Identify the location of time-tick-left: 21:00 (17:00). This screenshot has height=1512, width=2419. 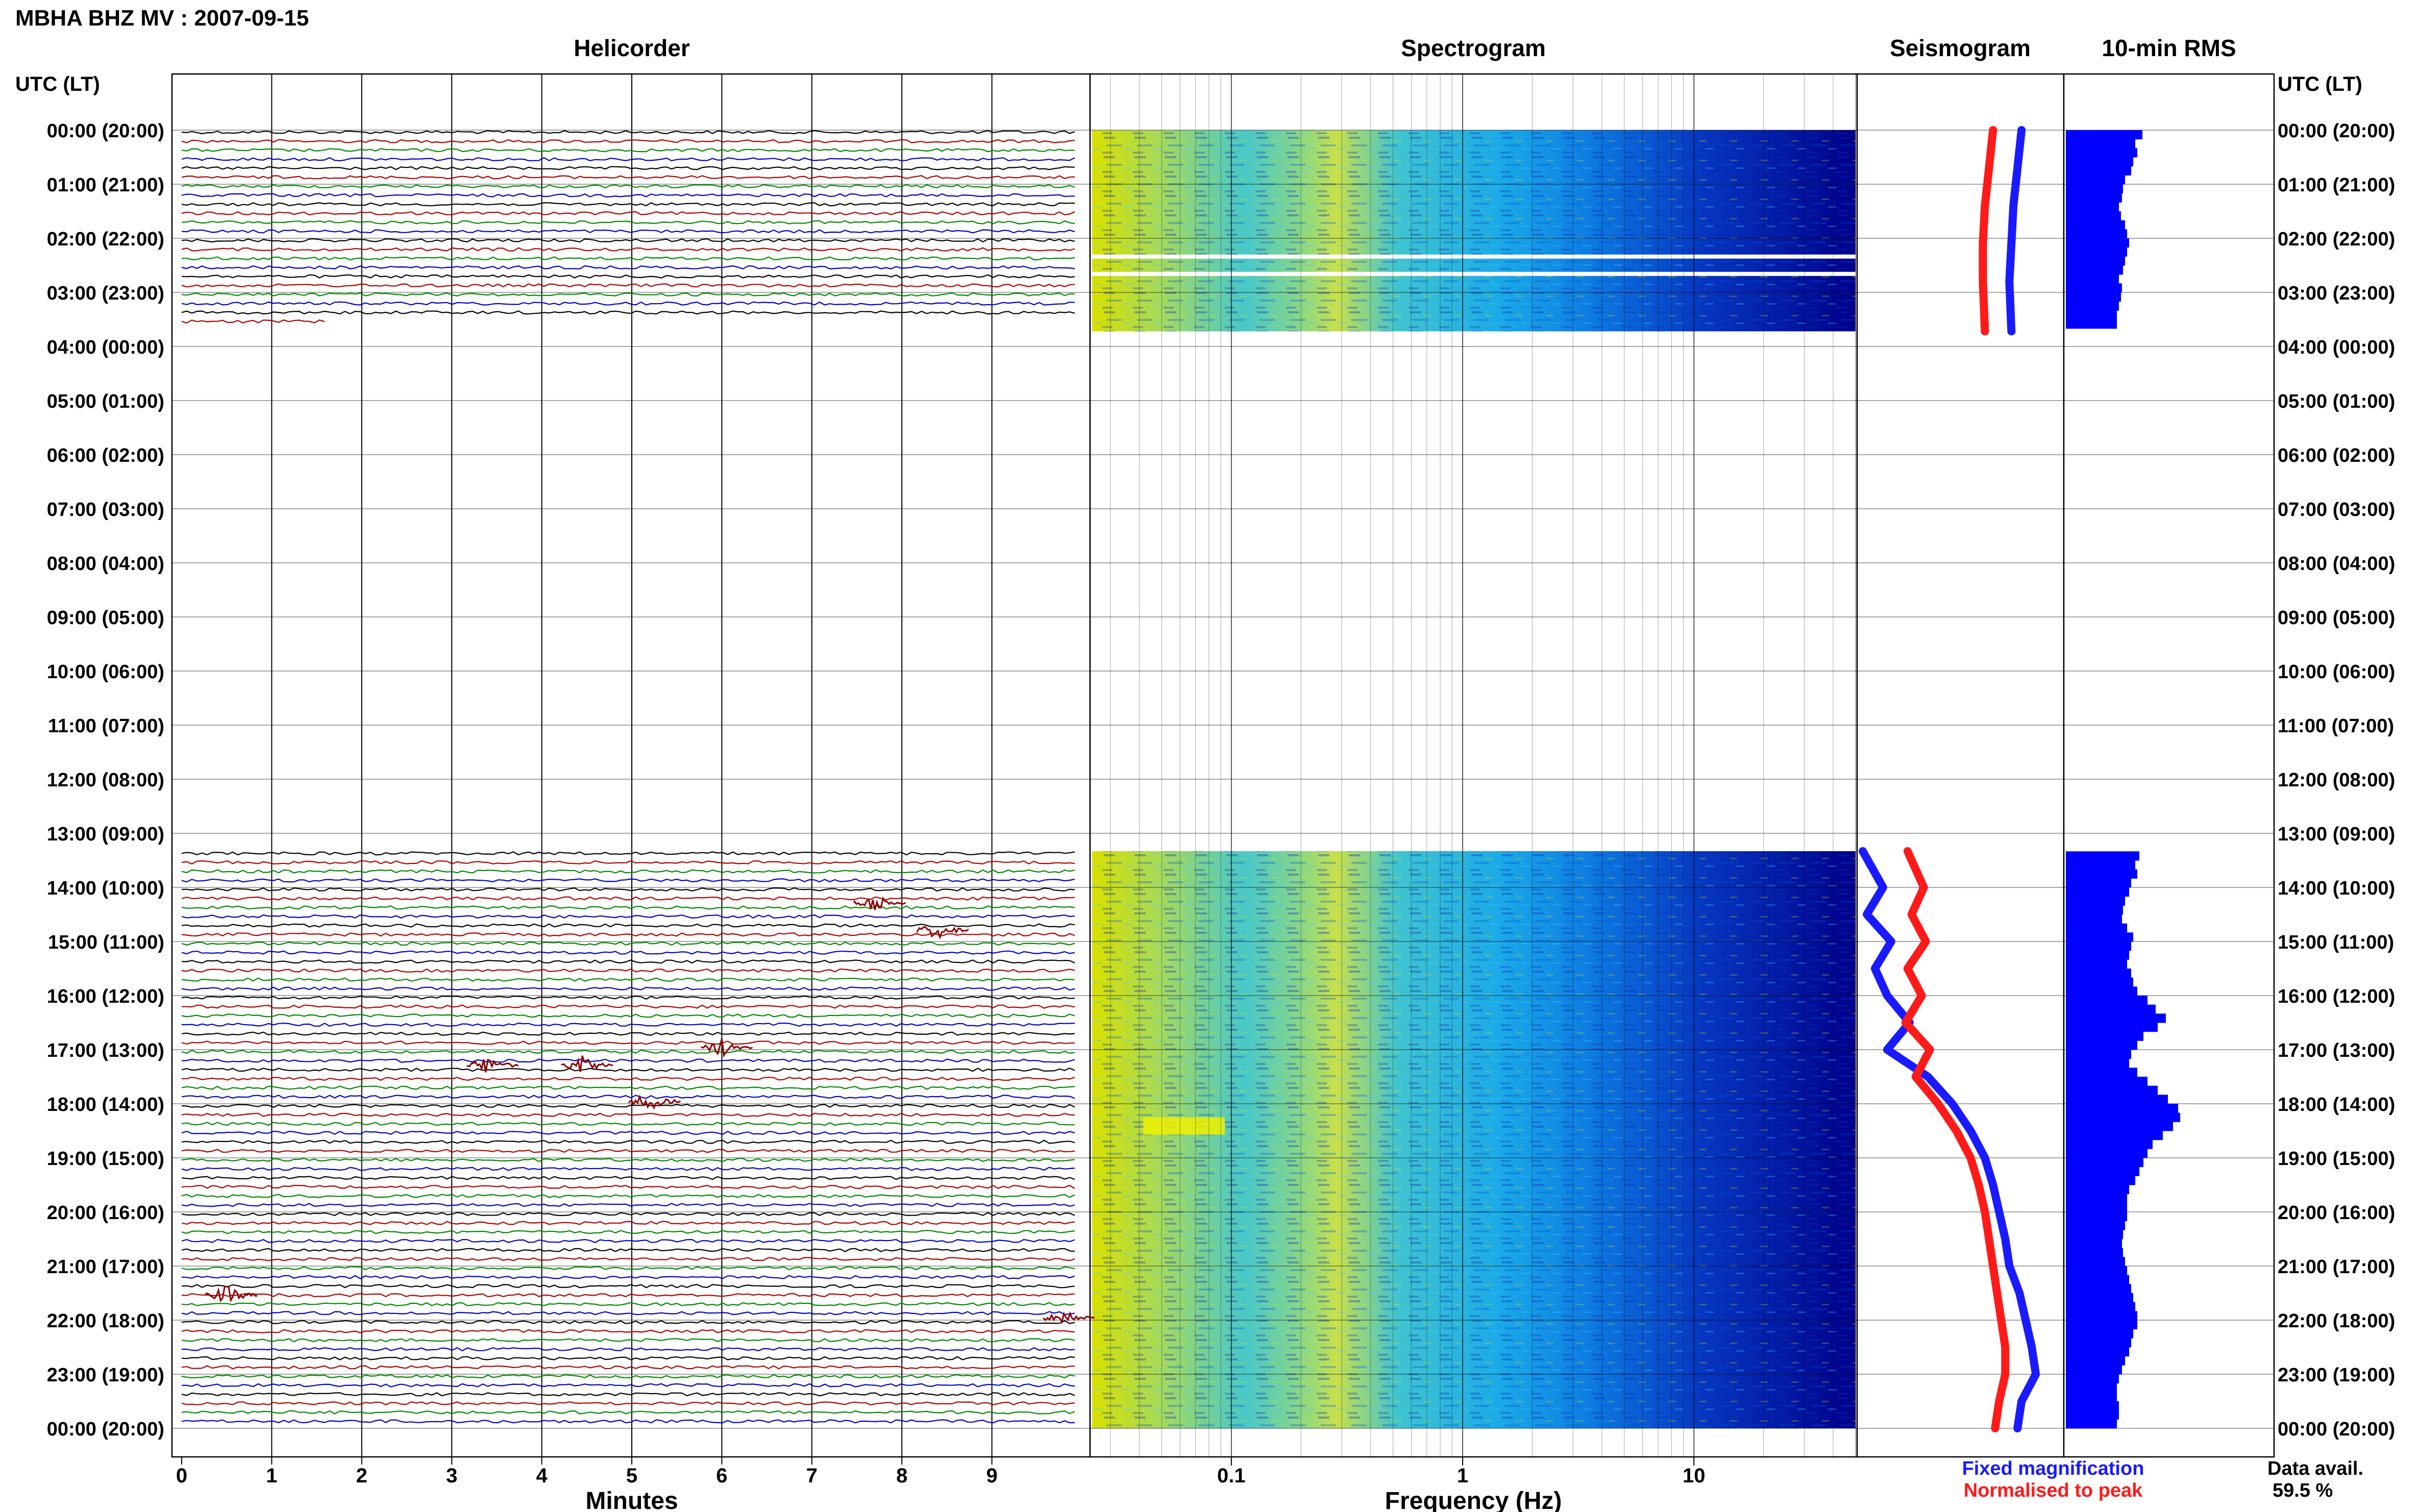
(105, 1267).